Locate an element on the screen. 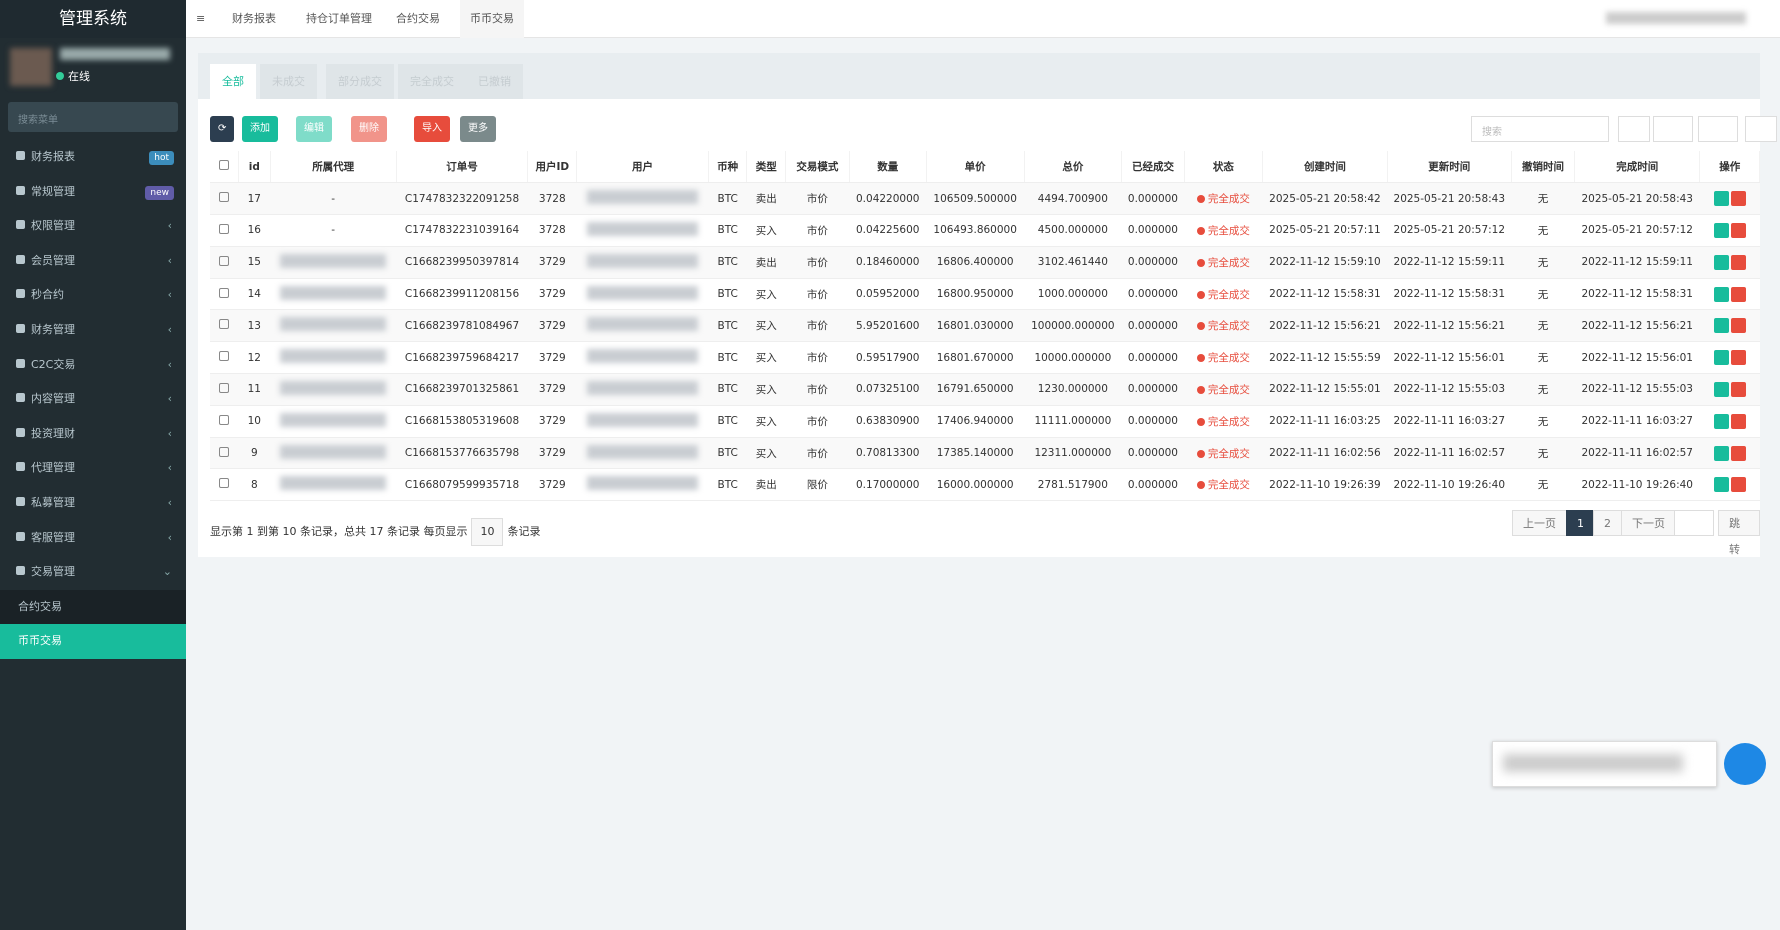 This screenshot has width=1780, height=930. menu-item: 财务管理 ‹ is located at coordinates (93, 330).